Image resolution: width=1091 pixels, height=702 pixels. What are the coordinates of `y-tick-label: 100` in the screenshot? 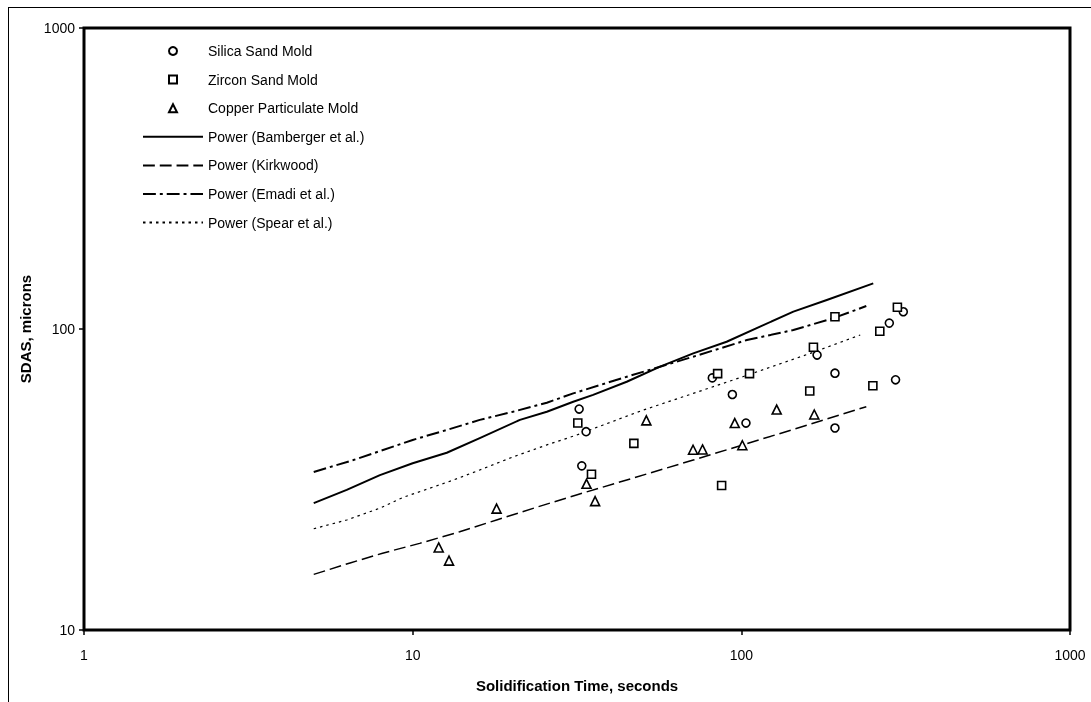 It's located at (63, 329).